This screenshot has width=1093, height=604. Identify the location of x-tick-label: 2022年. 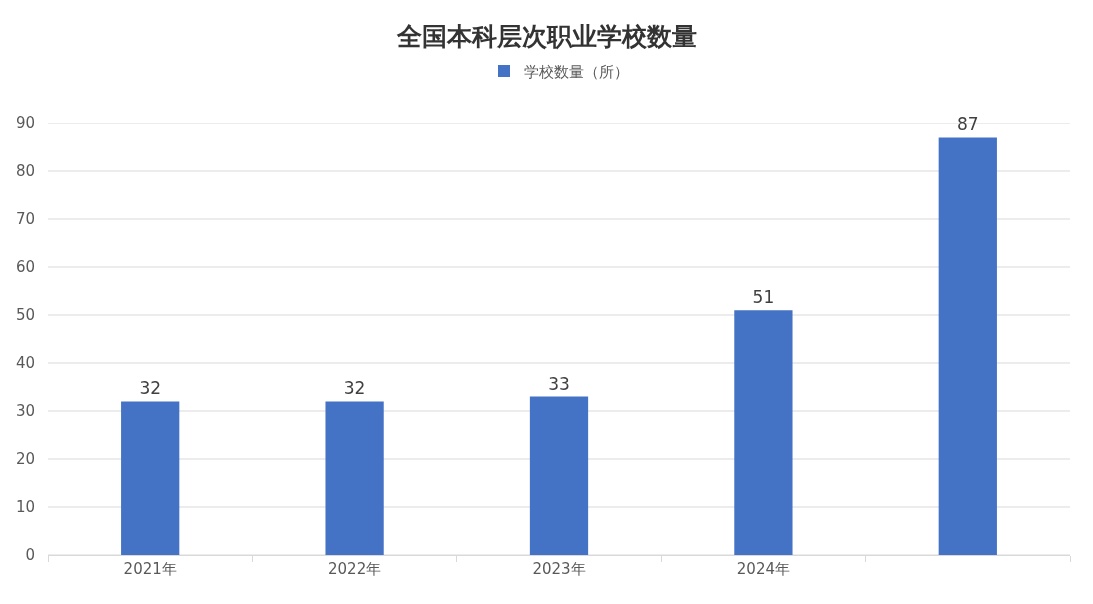
(355, 569).